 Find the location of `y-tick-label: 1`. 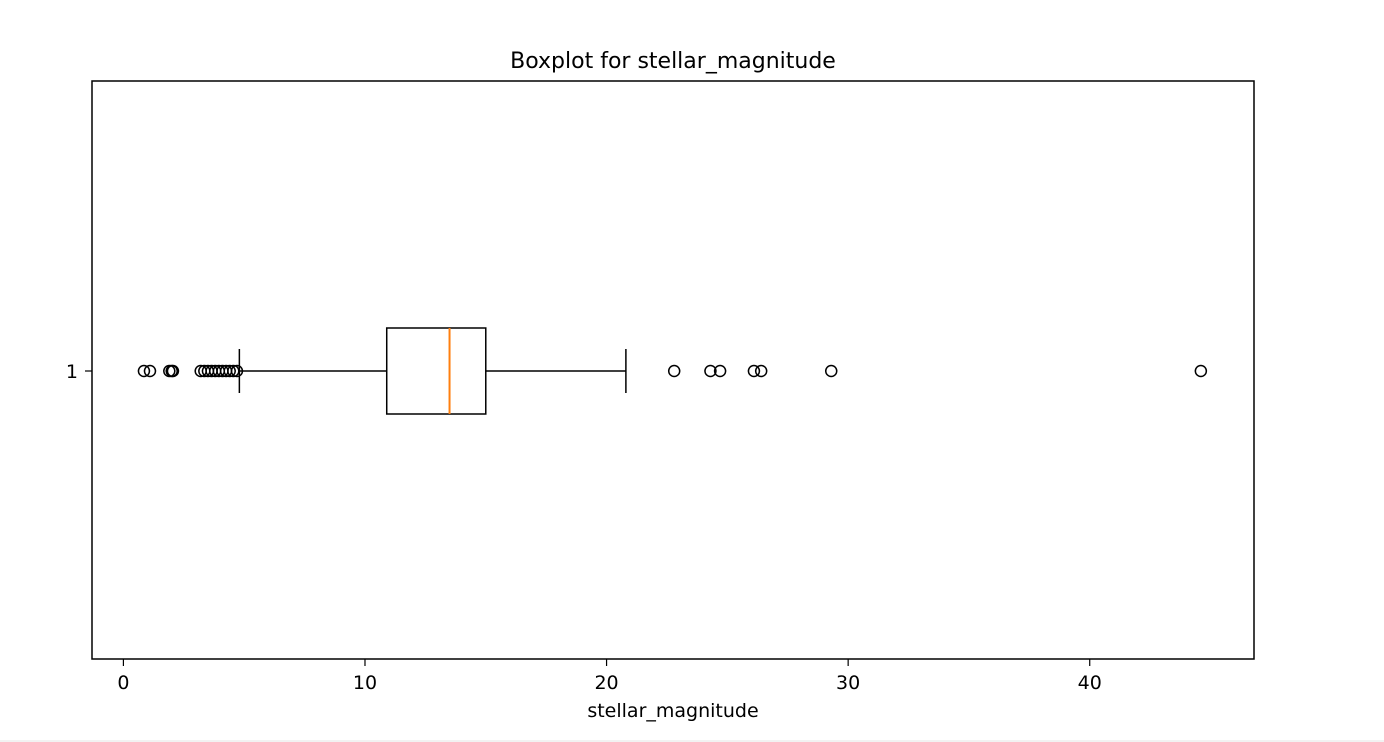

y-tick-label: 1 is located at coordinates (72, 372).